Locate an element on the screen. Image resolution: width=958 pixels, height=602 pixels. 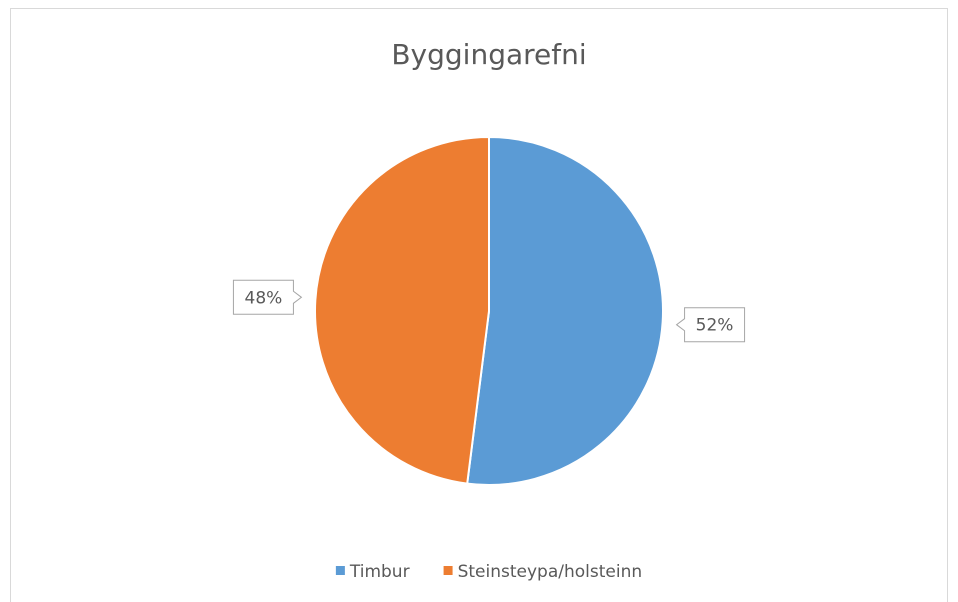
data-label: 52% is located at coordinates (715, 326).